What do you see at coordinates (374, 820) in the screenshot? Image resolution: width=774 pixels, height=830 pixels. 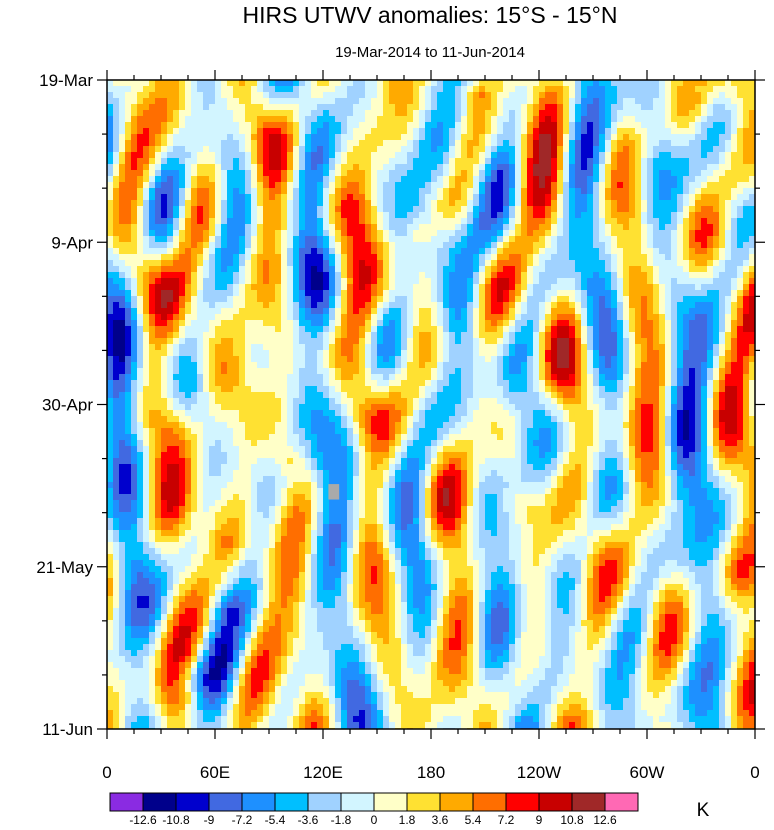 I see `colorbar-label: 0` at bounding box center [374, 820].